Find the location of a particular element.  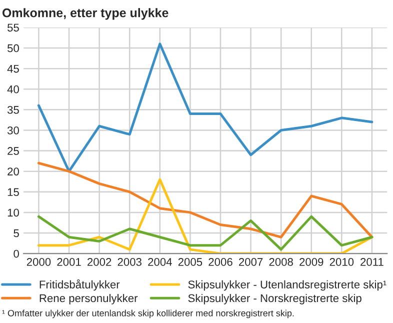

y-tick-label: 35 is located at coordinates (13, 110).